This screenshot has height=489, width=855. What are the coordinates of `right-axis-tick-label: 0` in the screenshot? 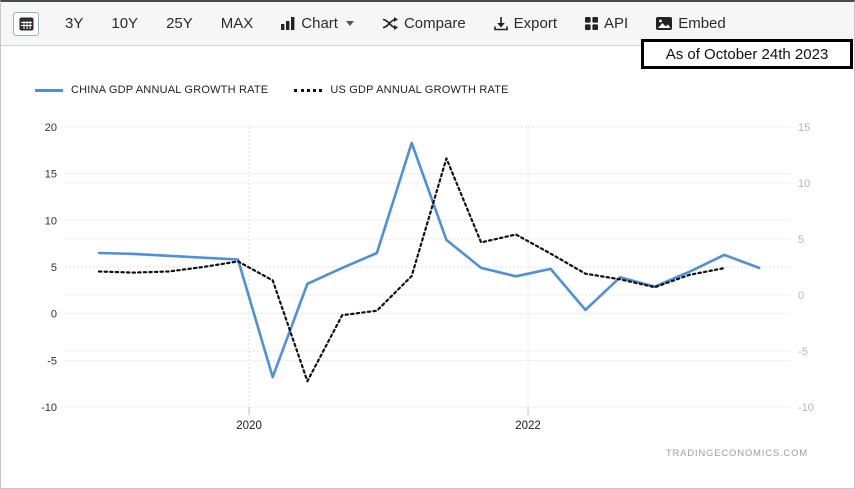 It's located at (801, 296).